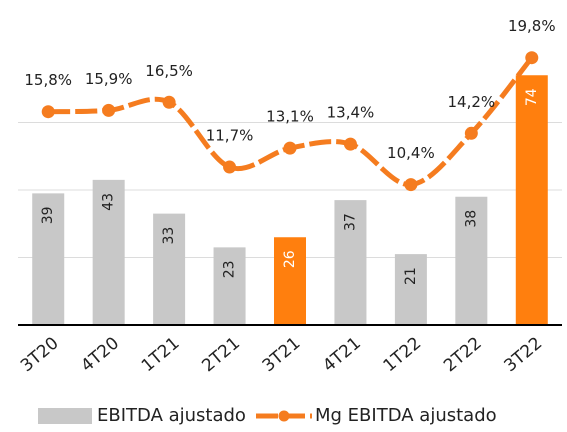 The width and height of the screenshot is (567, 432). Describe the element at coordinates (403, 354) in the screenshot. I see `x-tick-label: 1T22` at that location.